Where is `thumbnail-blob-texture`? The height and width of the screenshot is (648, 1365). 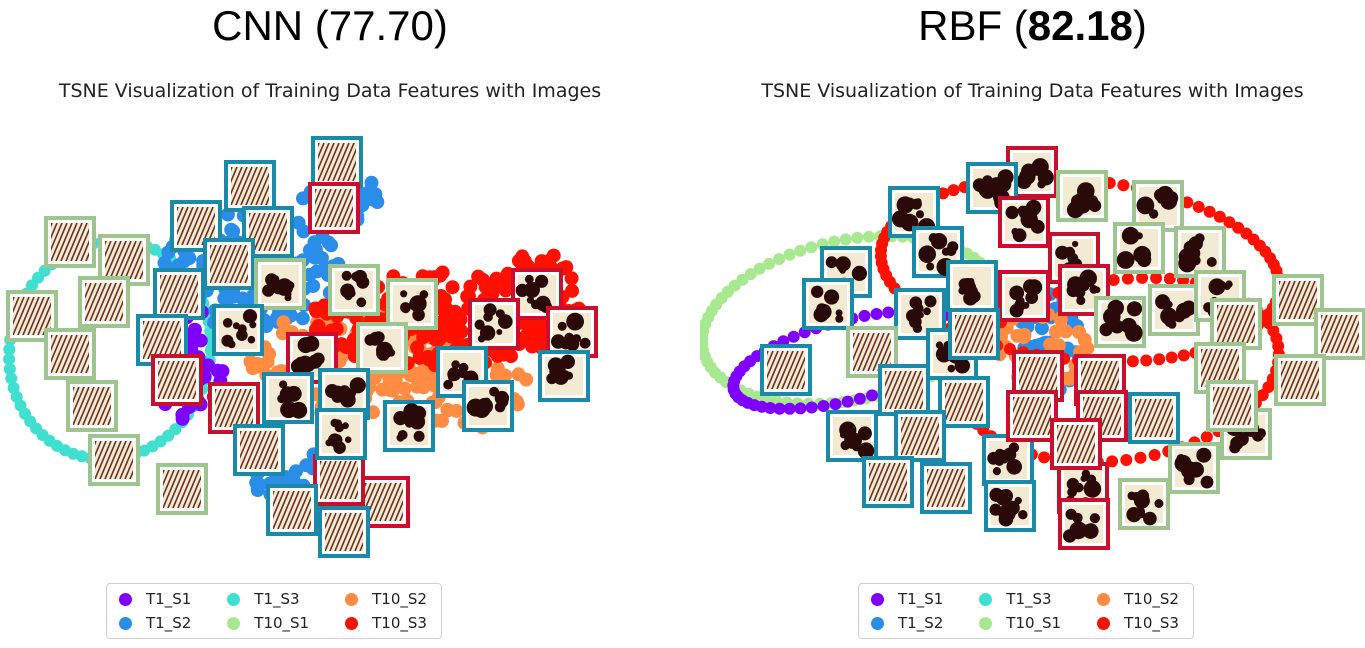
thumbnail-blob-texture is located at coordinates (1120, 322).